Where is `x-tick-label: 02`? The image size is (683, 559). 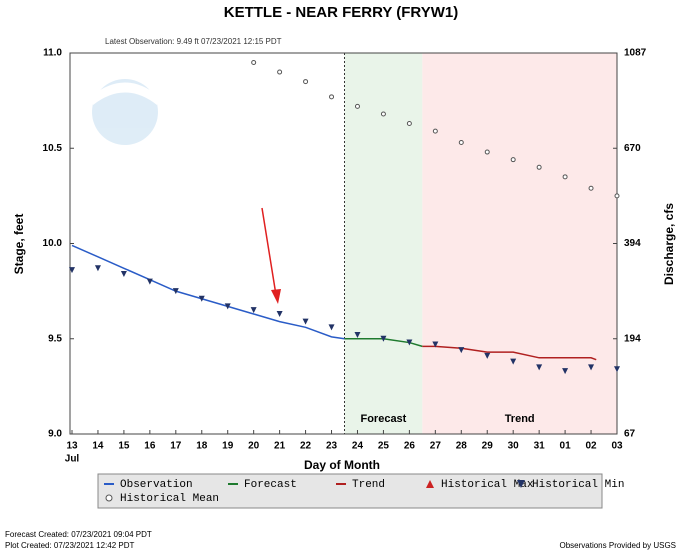 x-tick-label: 02 is located at coordinates (591, 446).